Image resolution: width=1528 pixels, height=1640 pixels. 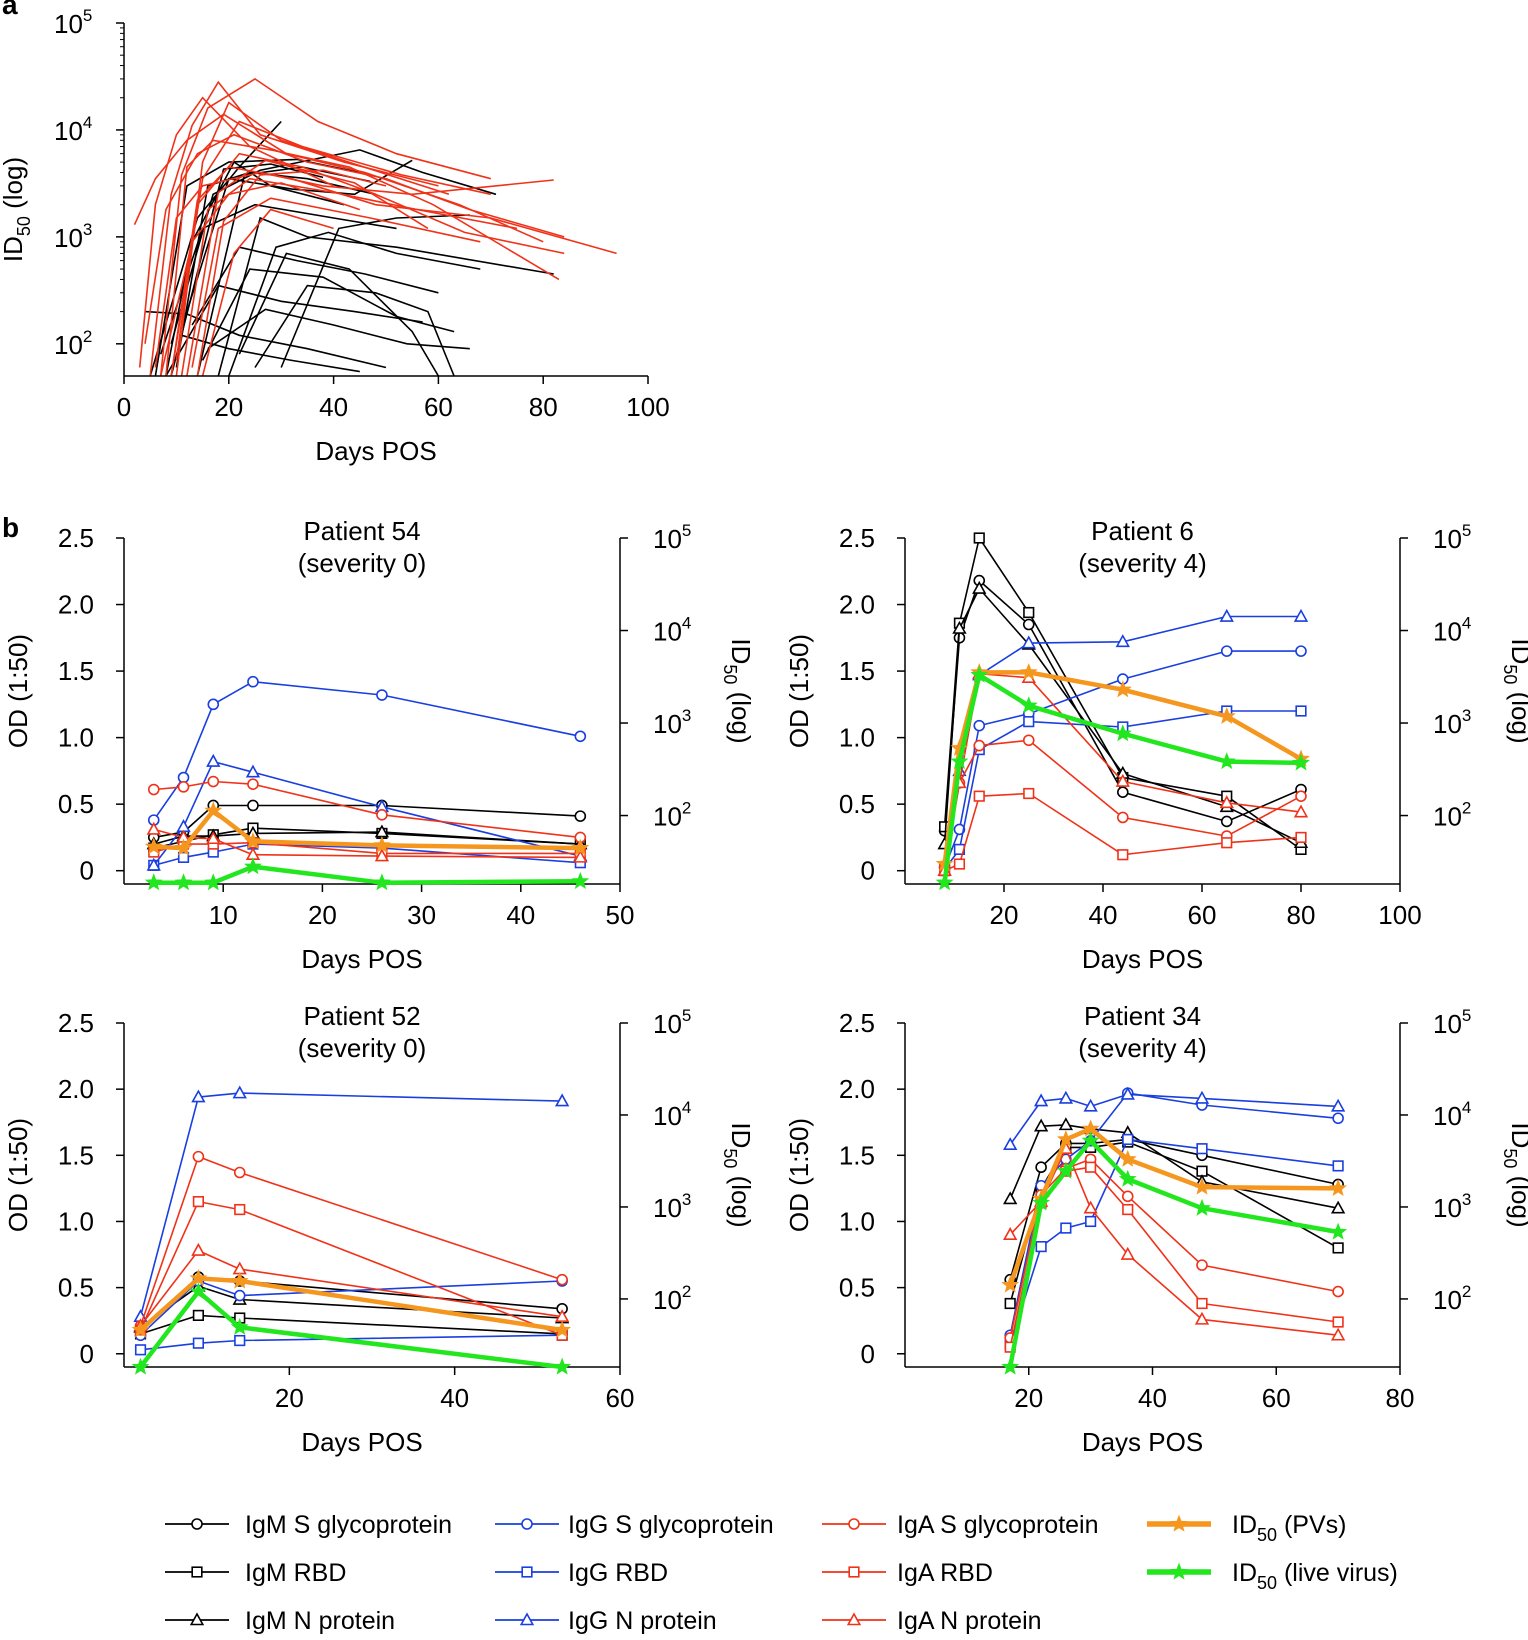 What do you see at coordinates (351, 1303) in the screenshot?
I see `panel-p52-series-id50-pvs` at bounding box center [351, 1303].